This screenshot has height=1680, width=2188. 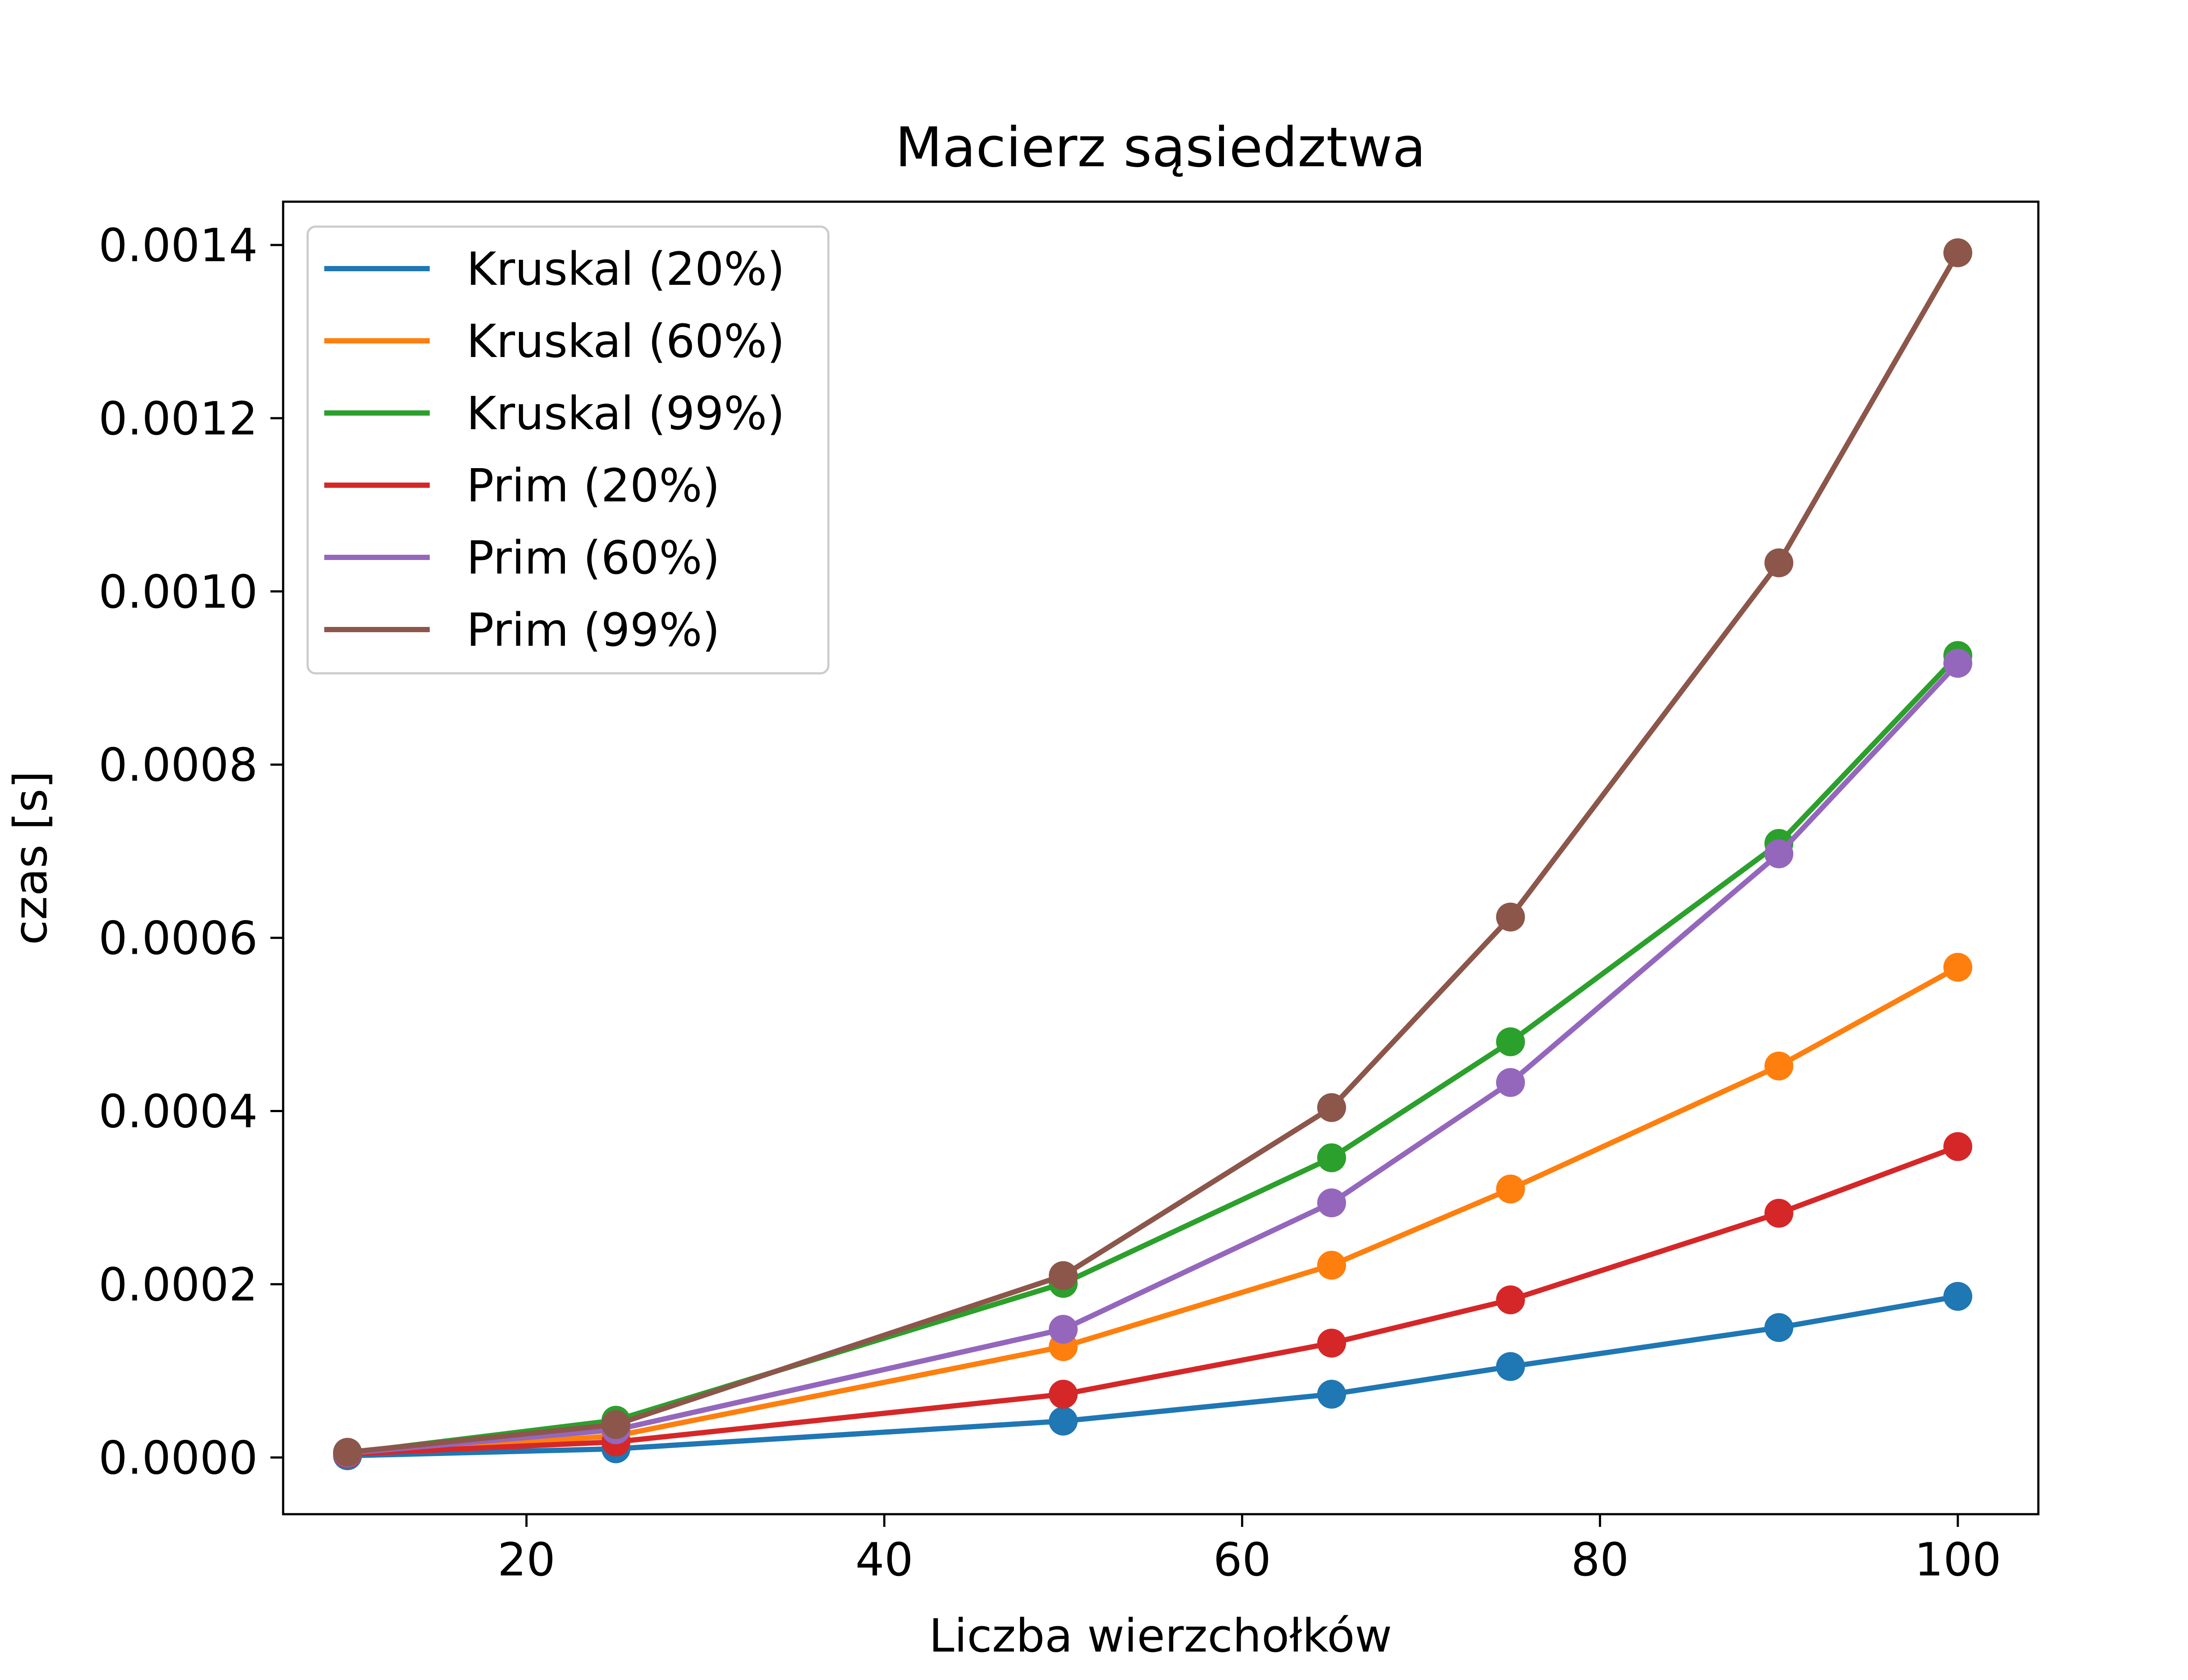 I want to click on chart-title: Macierz sąsiedztwa, so click(x=1161, y=147).